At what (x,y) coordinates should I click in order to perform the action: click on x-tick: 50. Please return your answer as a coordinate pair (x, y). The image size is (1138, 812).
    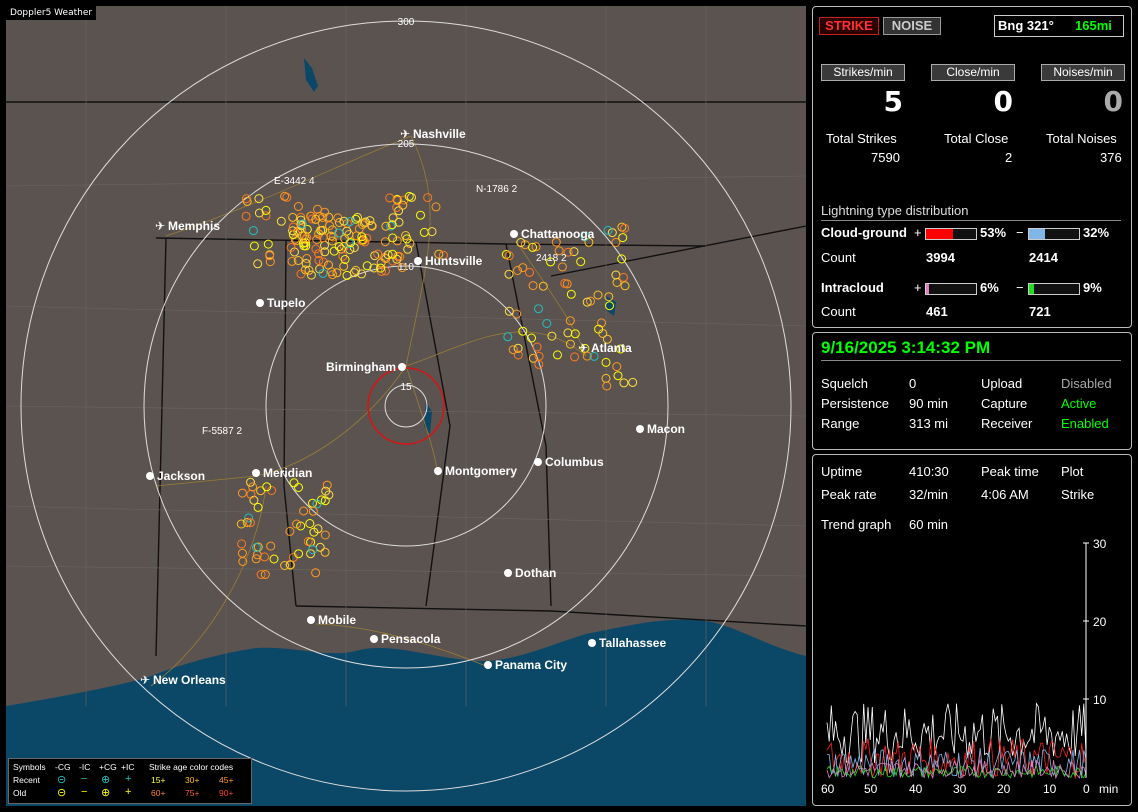
    Looking at the image, I should click on (871, 789).